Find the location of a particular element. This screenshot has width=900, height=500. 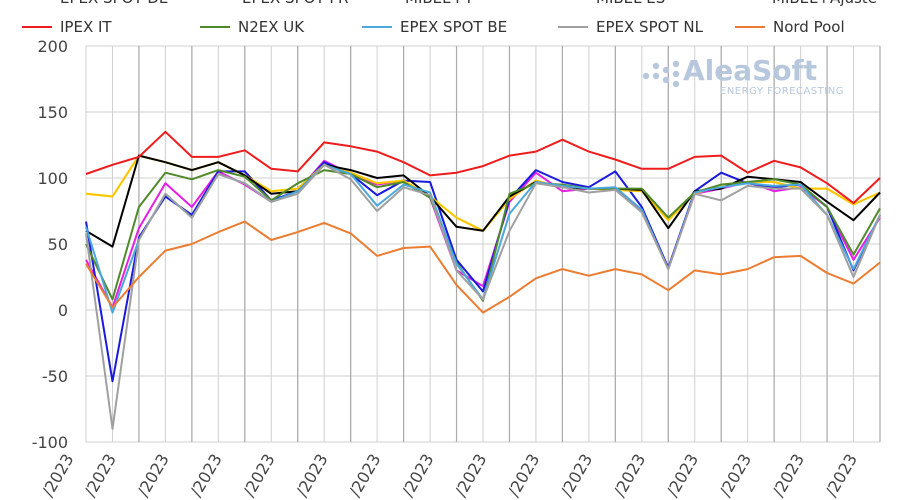

legend-entry-label: MIBEL PT is located at coordinates (439, 3).